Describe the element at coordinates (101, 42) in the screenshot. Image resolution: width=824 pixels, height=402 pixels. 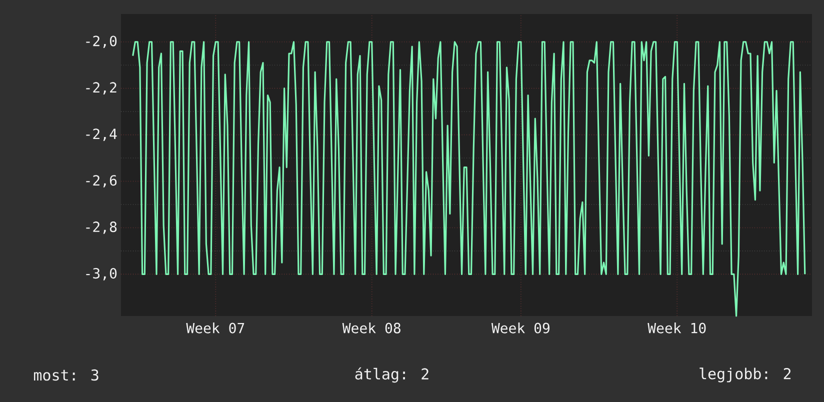
I see `y-tick-label: -2,0` at that location.